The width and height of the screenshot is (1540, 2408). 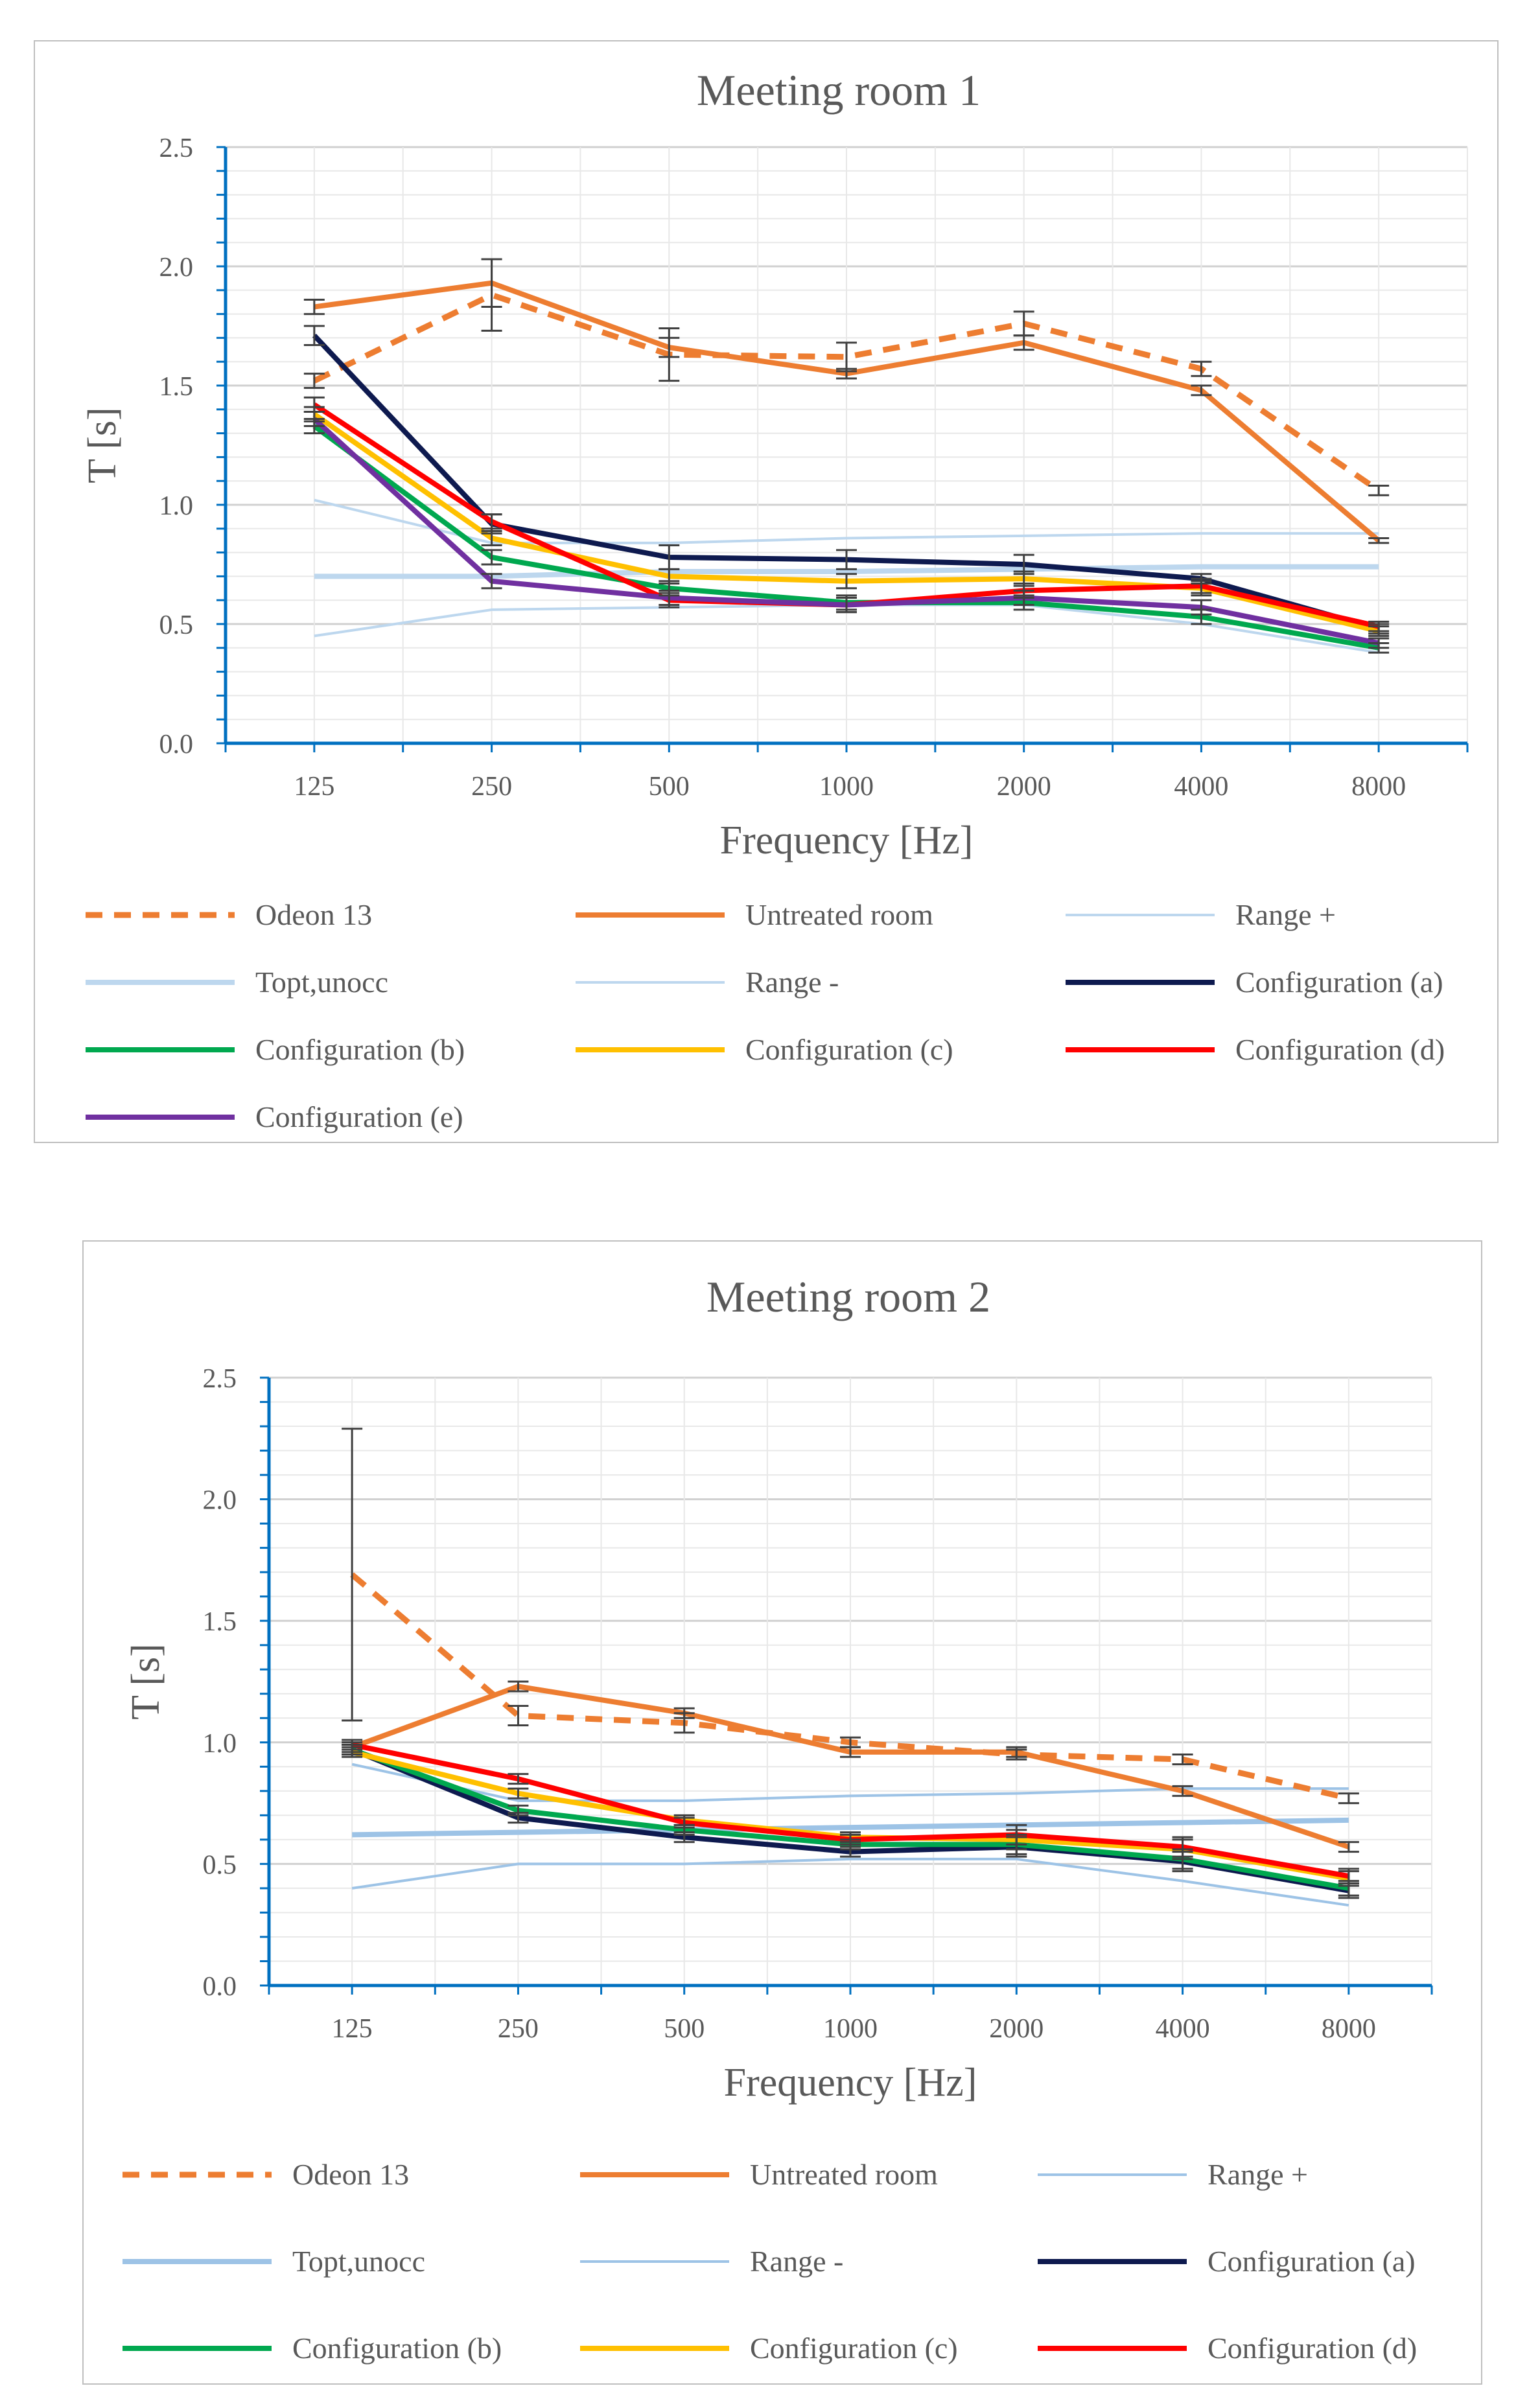 What do you see at coordinates (839, 90) in the screenshot?
I see `chart-title: Meeting room 1` at bounding box center [839, 90].